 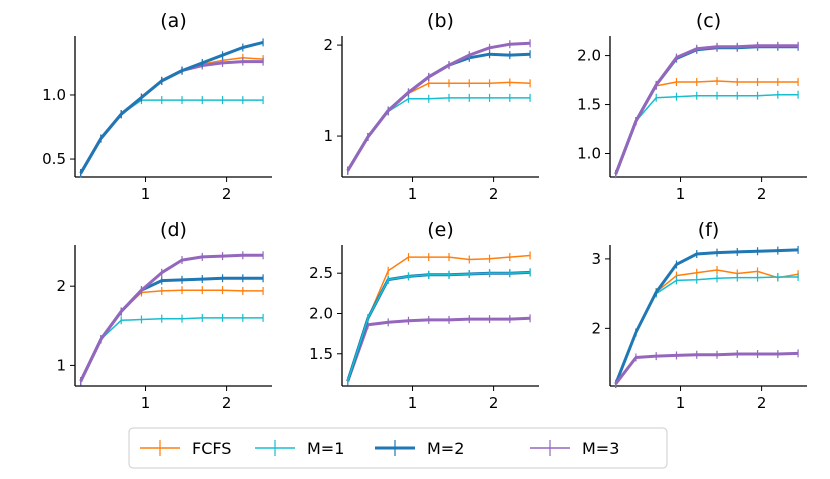 I want to click on chart-panel-5: (e) 1 2 1.5 2.0 2.5, so click(x=424, y=315).